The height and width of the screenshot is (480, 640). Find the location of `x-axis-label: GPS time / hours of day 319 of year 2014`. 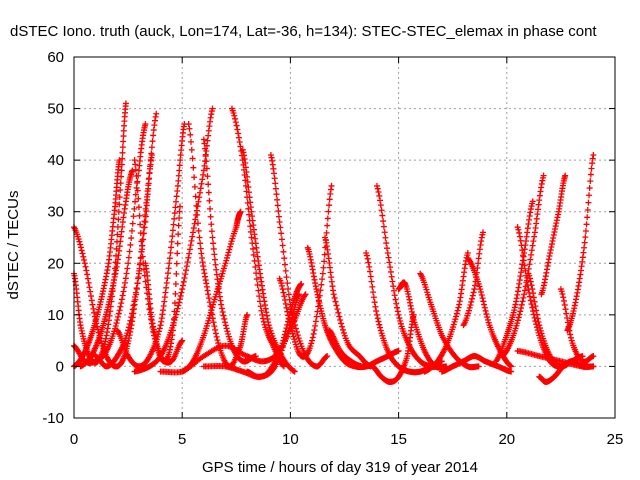

x-axis-label: GPS time / hours of day 319 of year 2014 is located at coordinates (340, 467).